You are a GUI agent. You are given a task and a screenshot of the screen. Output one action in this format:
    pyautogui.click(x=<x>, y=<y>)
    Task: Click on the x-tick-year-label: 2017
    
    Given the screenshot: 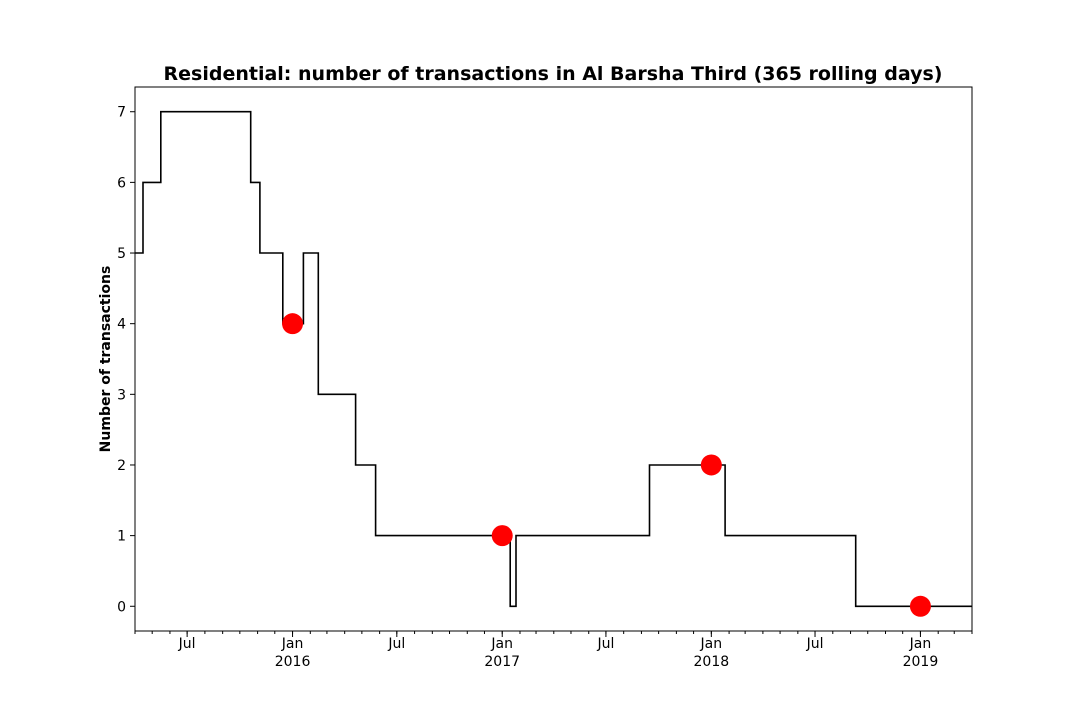 What is the action you would take?
    pyautogui.click(x=502, y=662)
    